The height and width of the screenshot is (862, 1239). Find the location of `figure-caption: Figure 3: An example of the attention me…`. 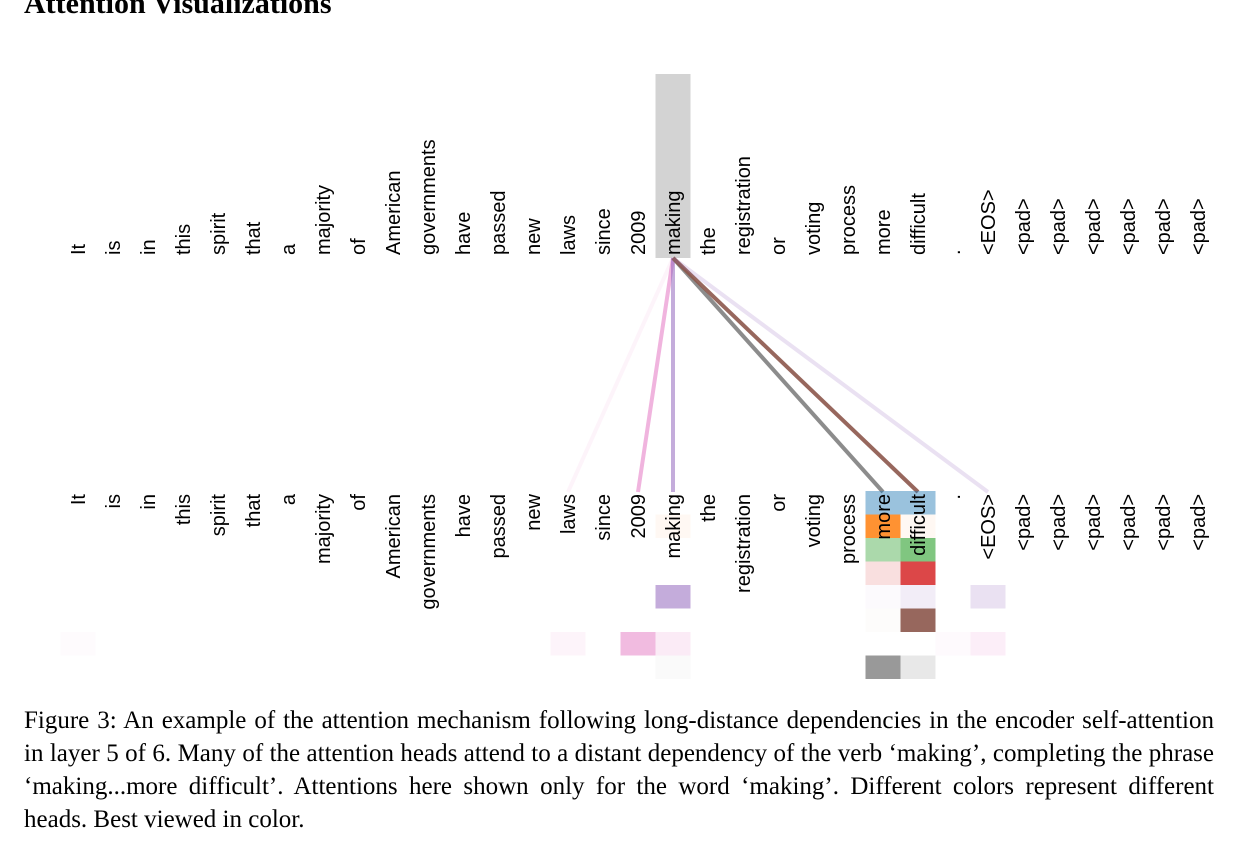

figure-caption: Figure 3: An example of the attention me… is located at coordinates (619, 770).